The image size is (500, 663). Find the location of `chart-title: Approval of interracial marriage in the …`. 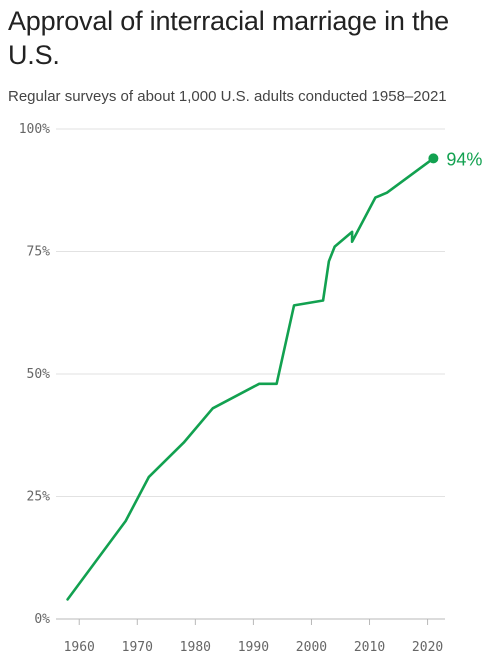

chart-title: Approval of interracial marriage in the … is located at coordinates (228, 38).